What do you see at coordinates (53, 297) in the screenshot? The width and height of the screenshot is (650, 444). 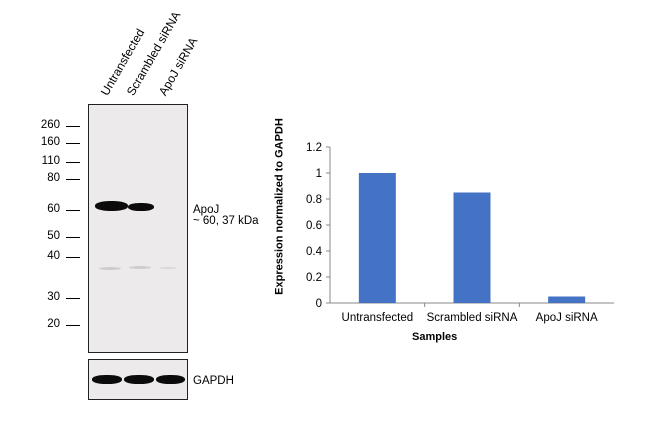 I see `mw-marker-30: 30` at bounding box center [53, 297].